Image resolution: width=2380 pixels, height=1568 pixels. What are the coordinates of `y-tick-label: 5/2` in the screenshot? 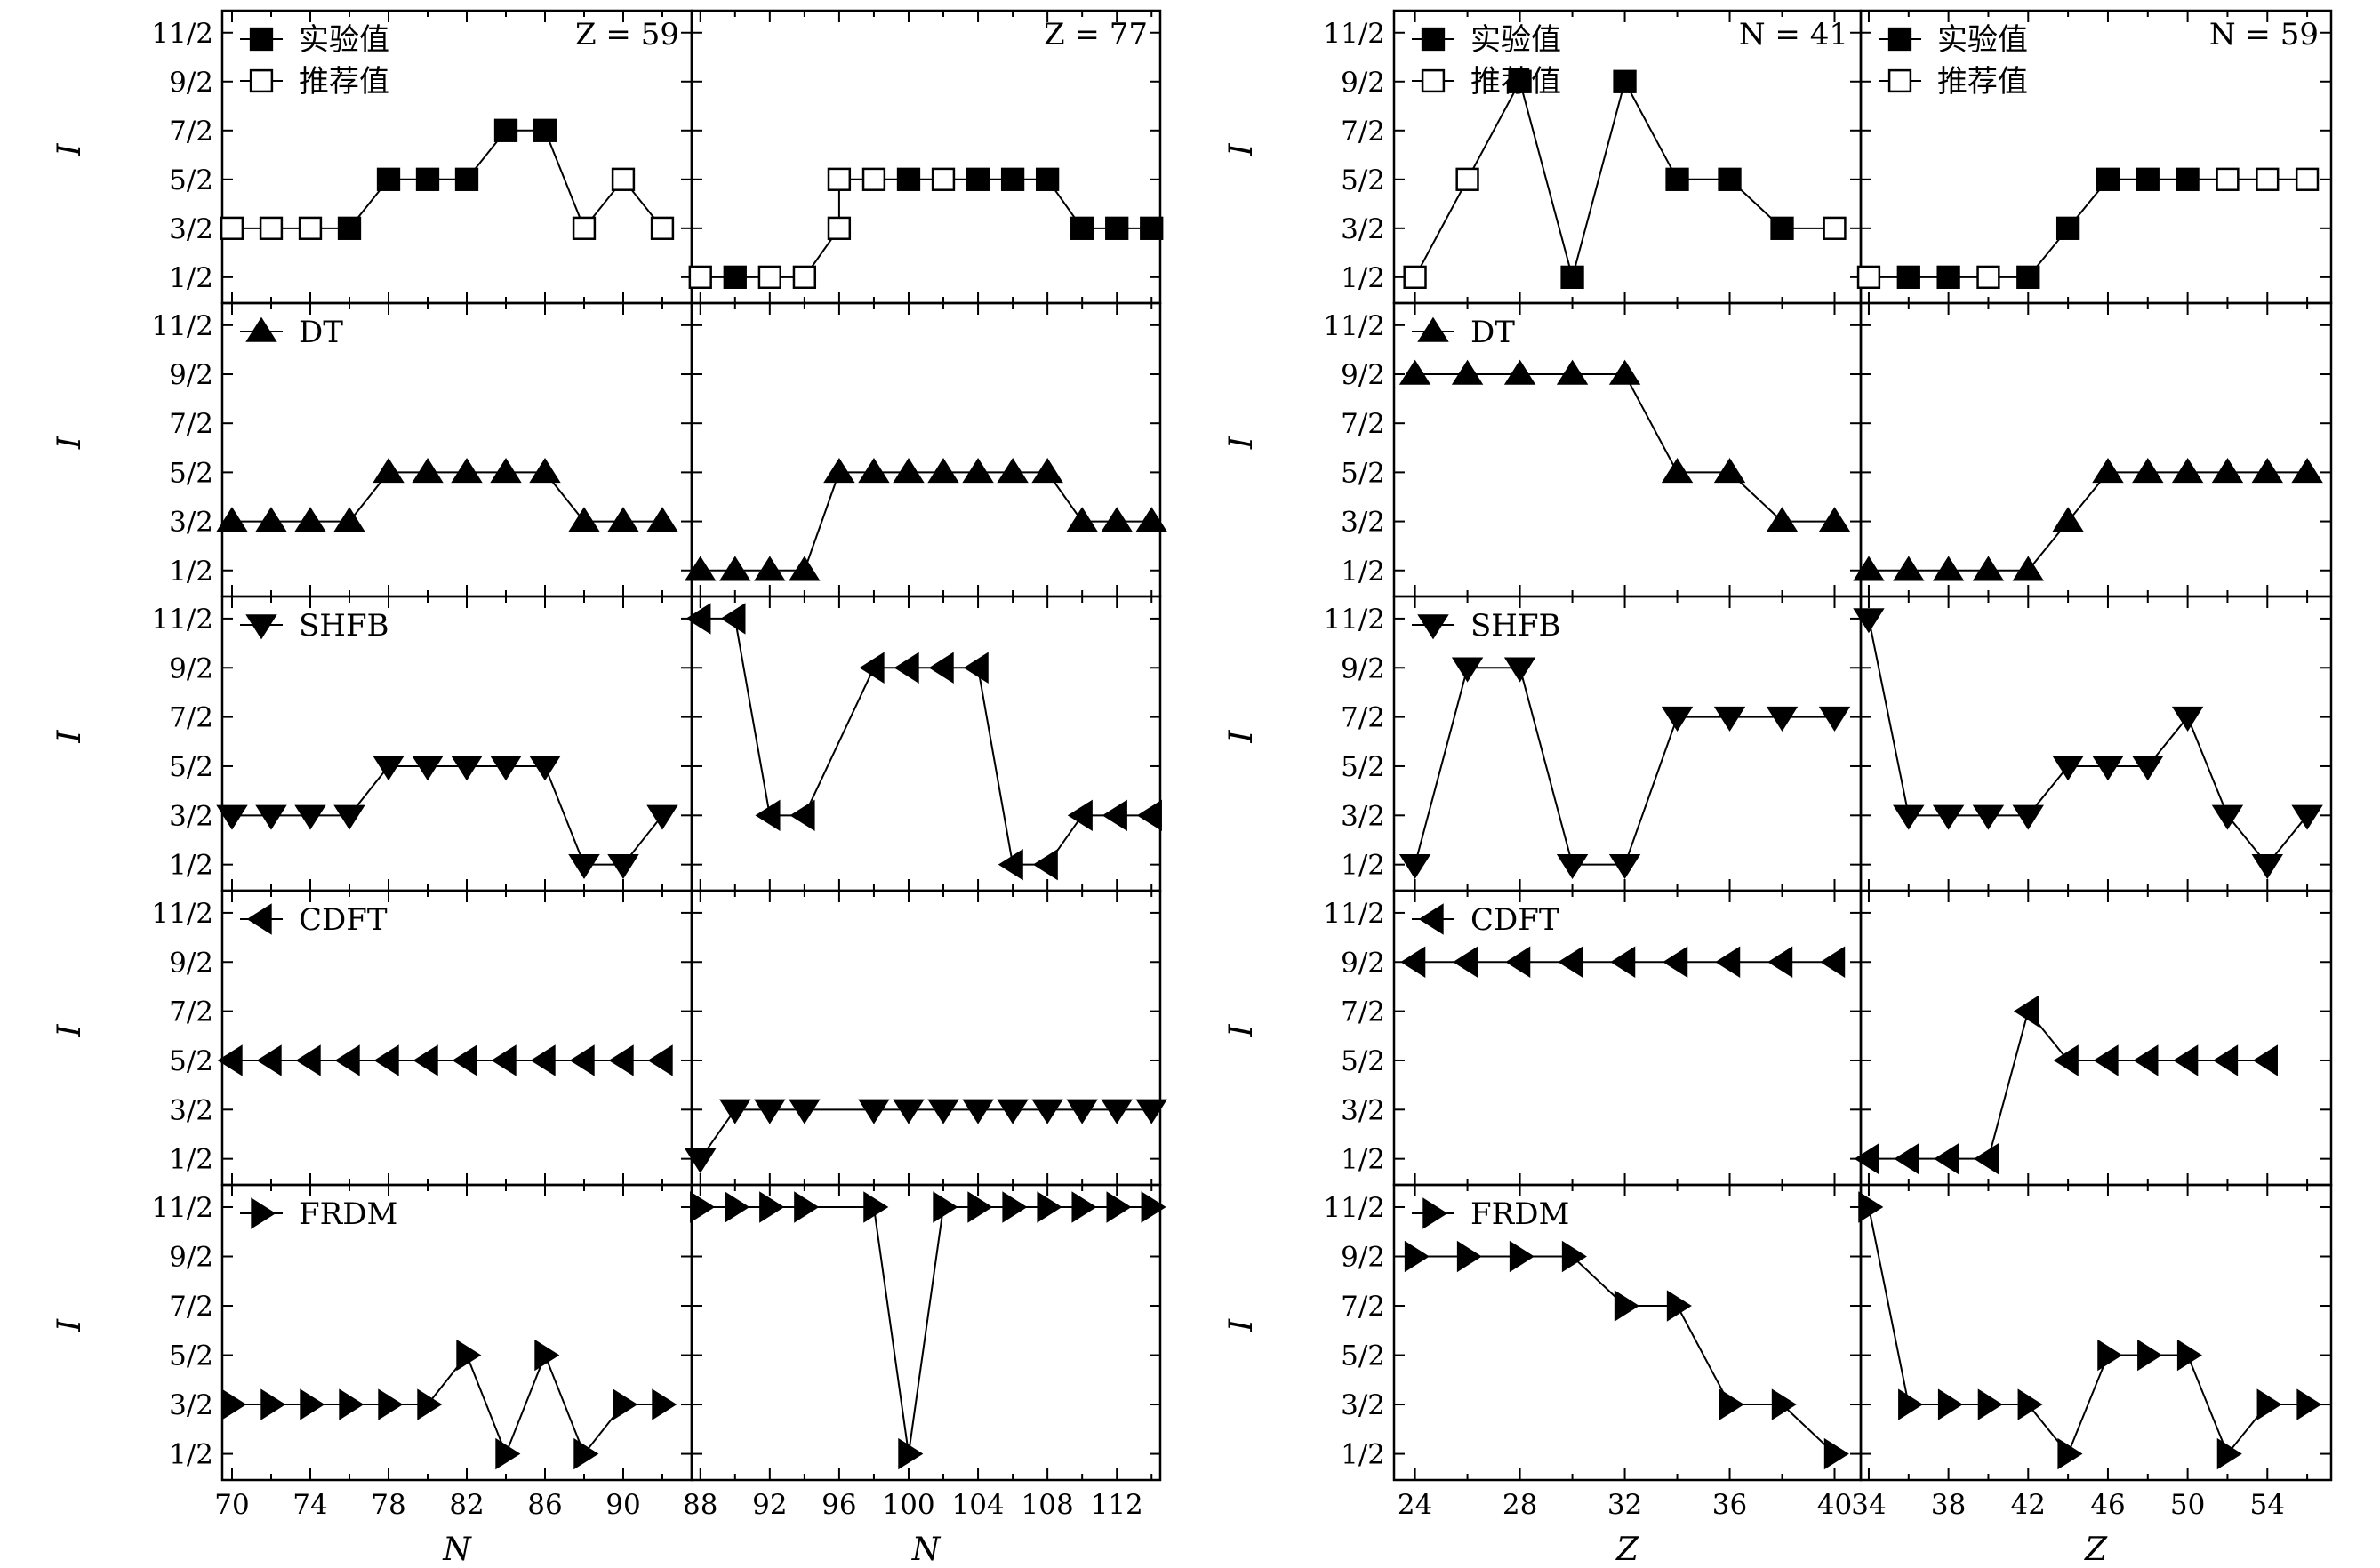 It's located at (1363, 767).